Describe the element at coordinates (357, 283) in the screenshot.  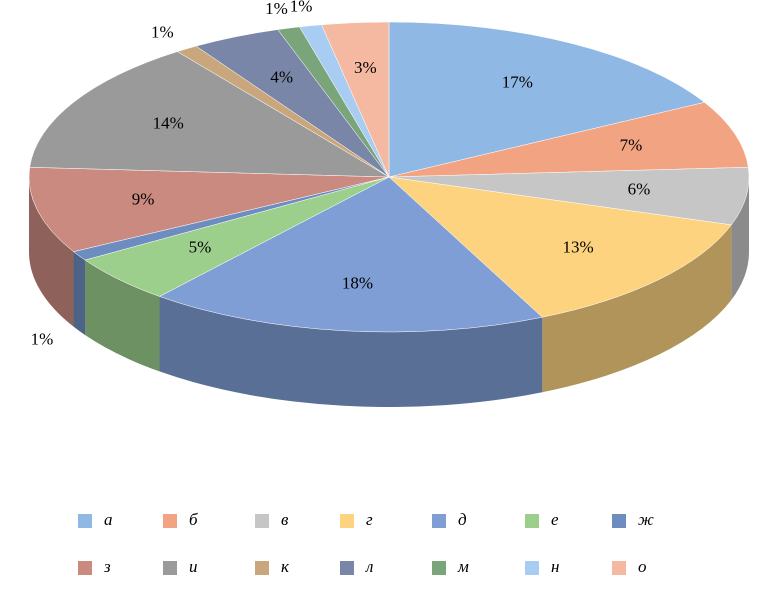
I see `data-label: 18%` at that location.